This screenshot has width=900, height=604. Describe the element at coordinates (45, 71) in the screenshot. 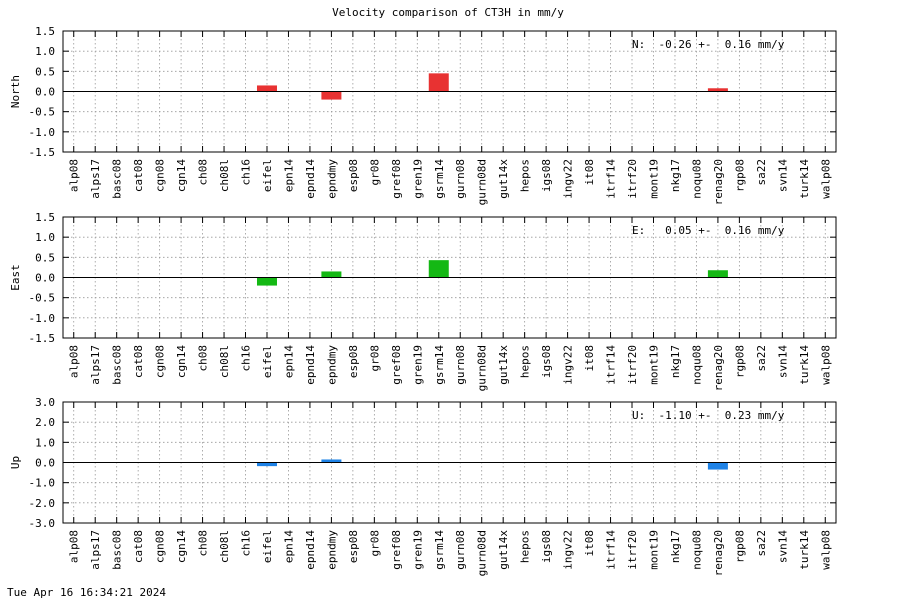

I see `y-tick-label: 0.5` at that location.